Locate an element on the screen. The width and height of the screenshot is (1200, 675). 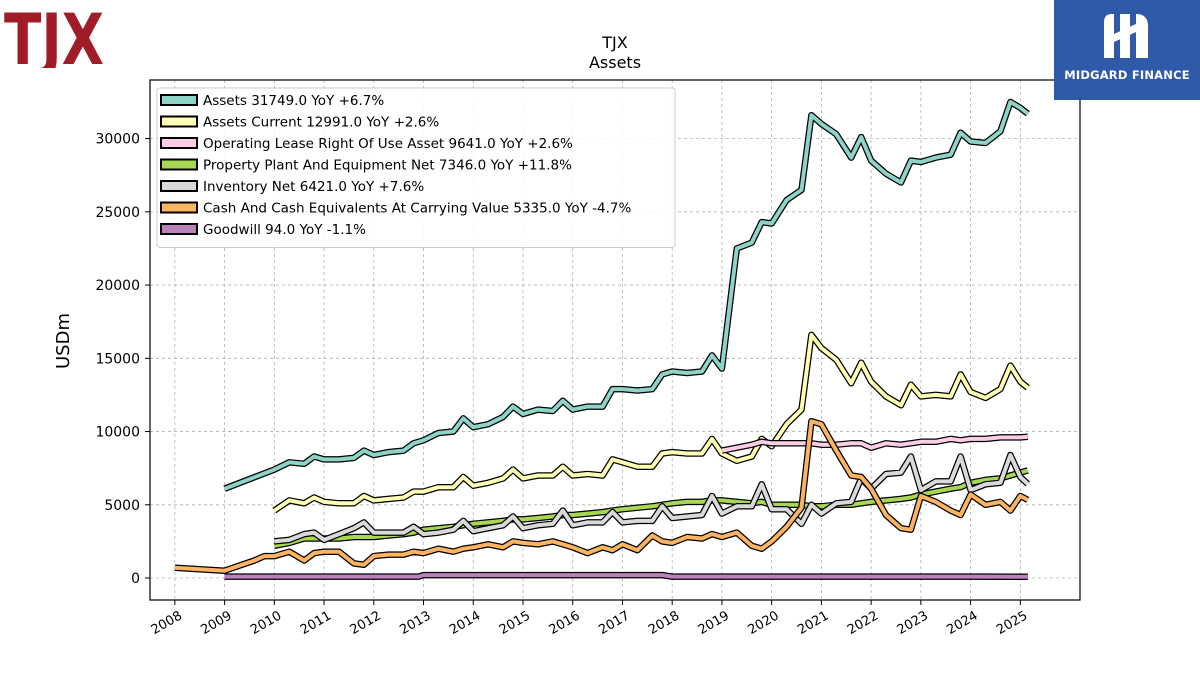
legend-box is located at coordinates (416, 167).